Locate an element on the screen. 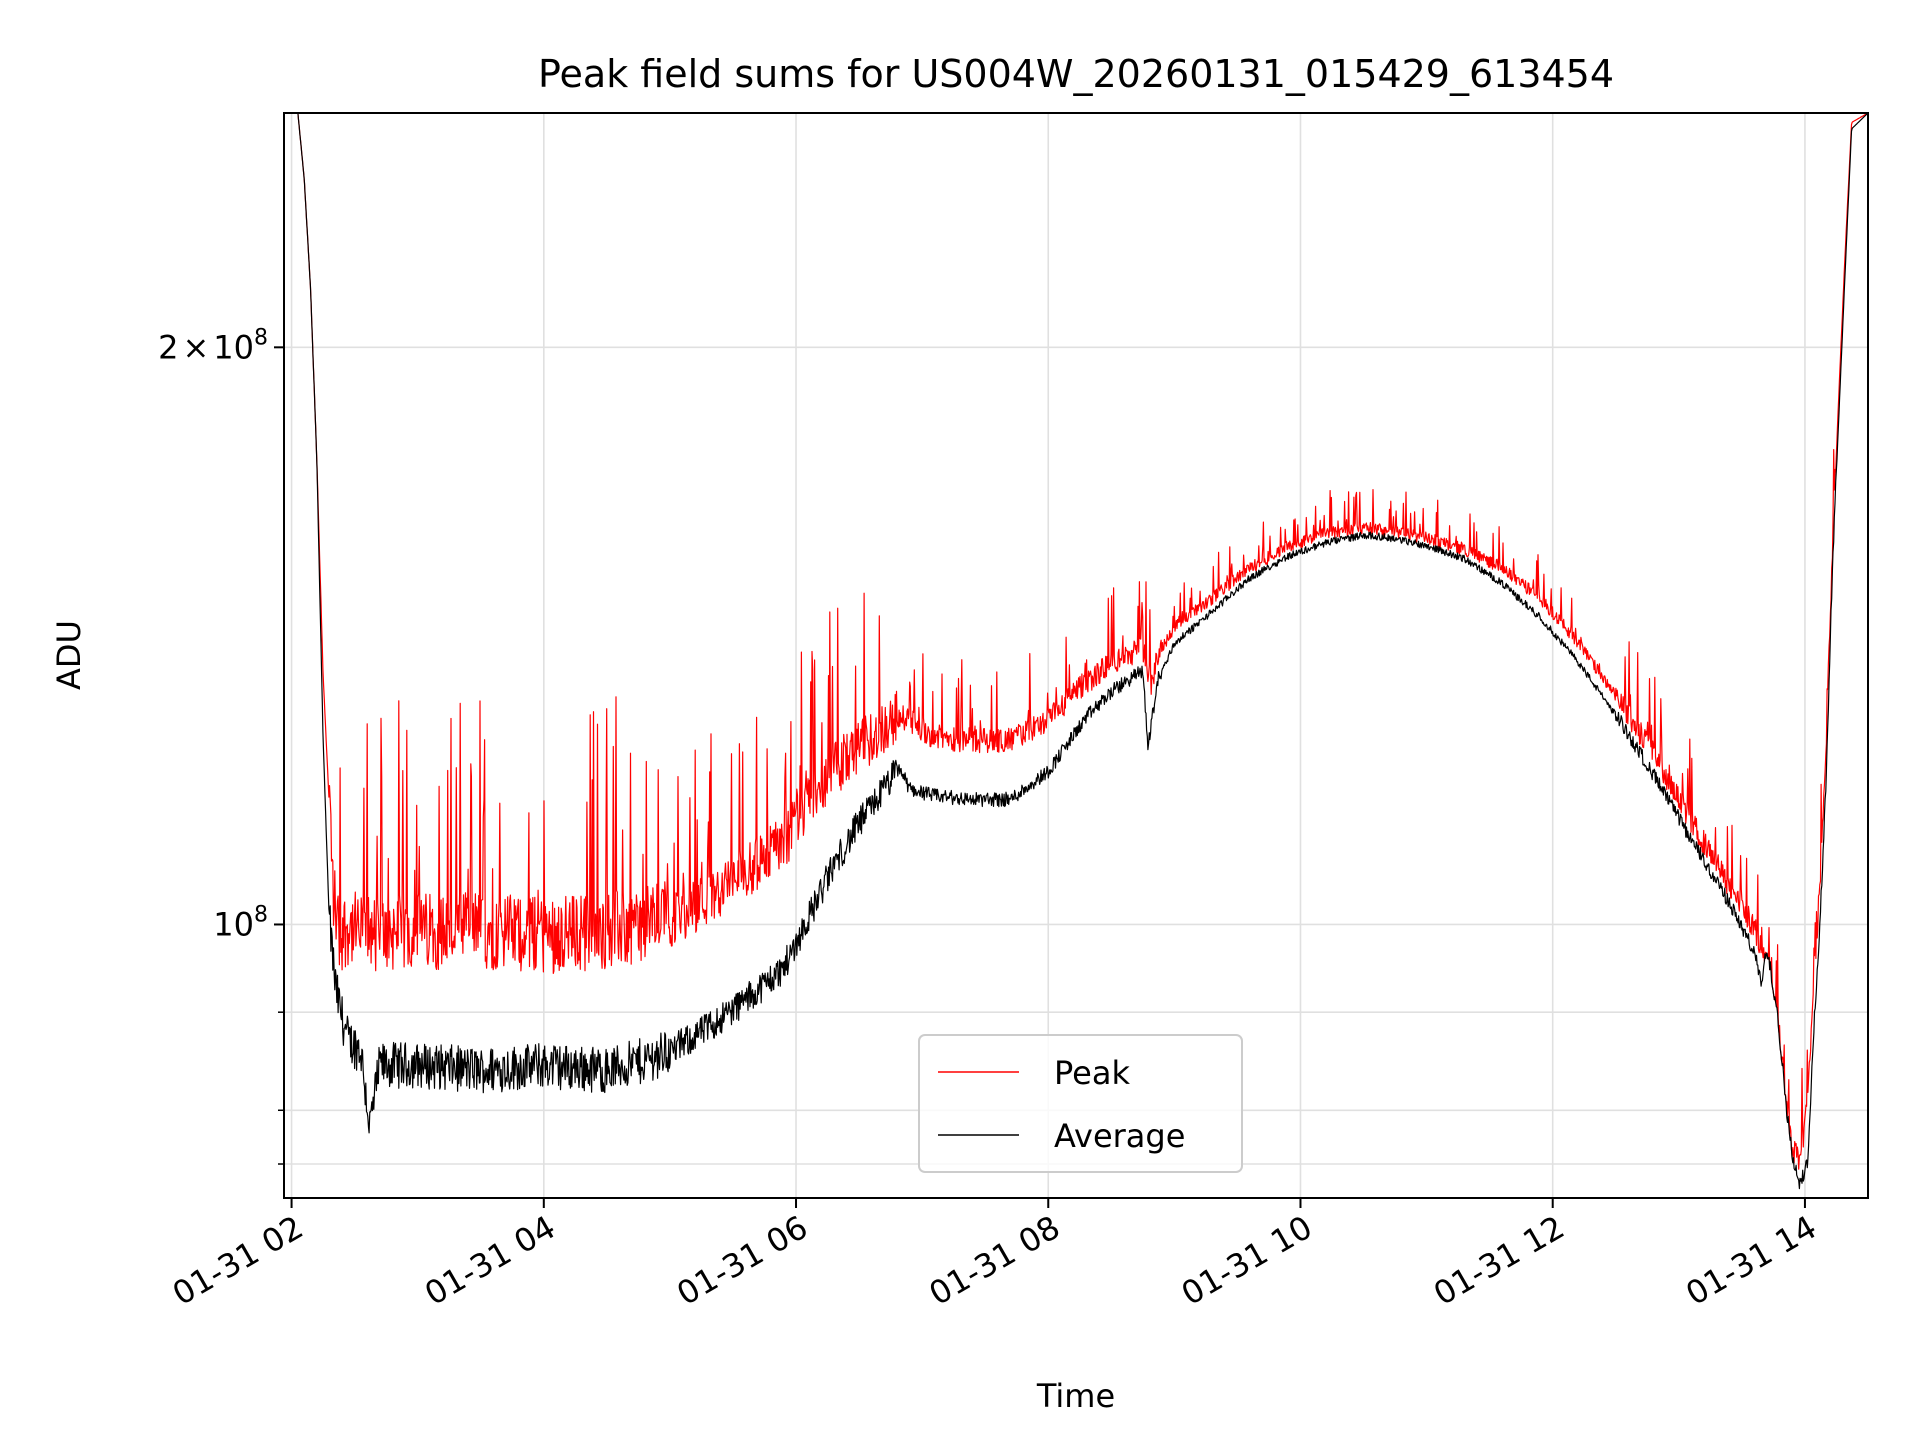  y-tick-label: 2 × 10⁸ is located at coordinates (213, 345).